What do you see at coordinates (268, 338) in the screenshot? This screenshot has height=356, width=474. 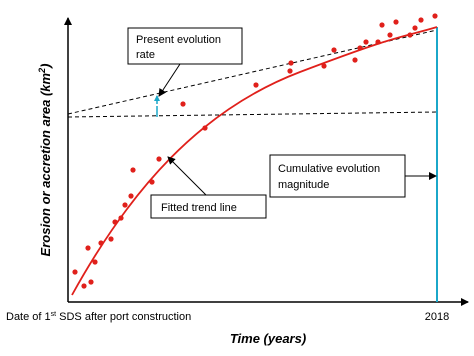 I see `x-axis-title: Time (years)` at bounding box center [268, 338].